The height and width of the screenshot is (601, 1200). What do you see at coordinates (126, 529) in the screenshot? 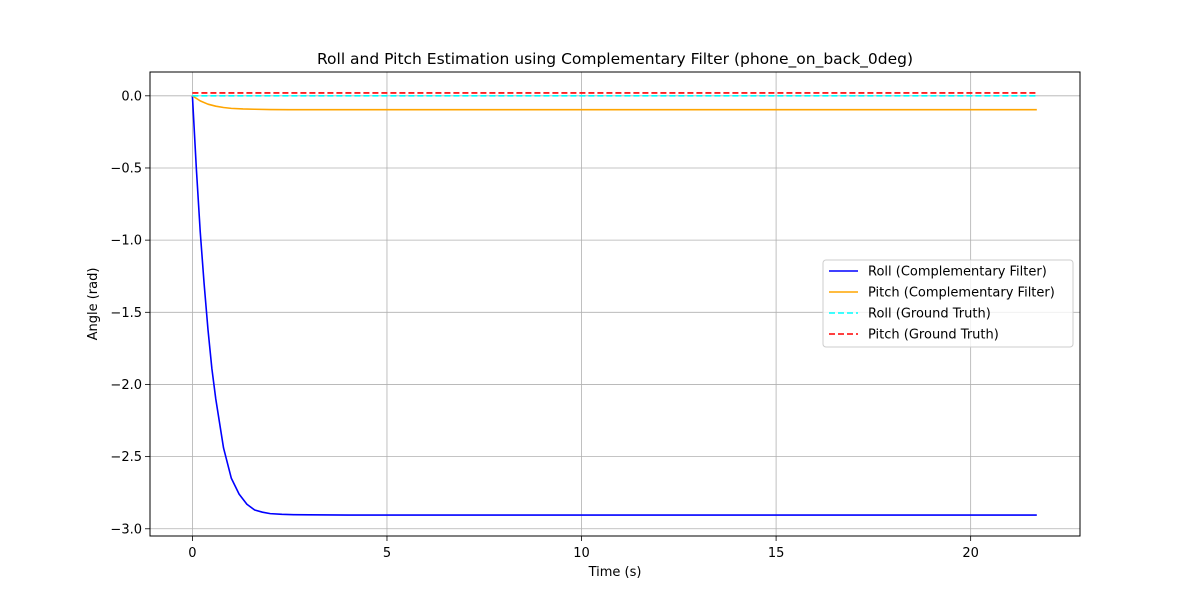
I see `y-tick-label: −3.0` at bounding box center [126, 529].